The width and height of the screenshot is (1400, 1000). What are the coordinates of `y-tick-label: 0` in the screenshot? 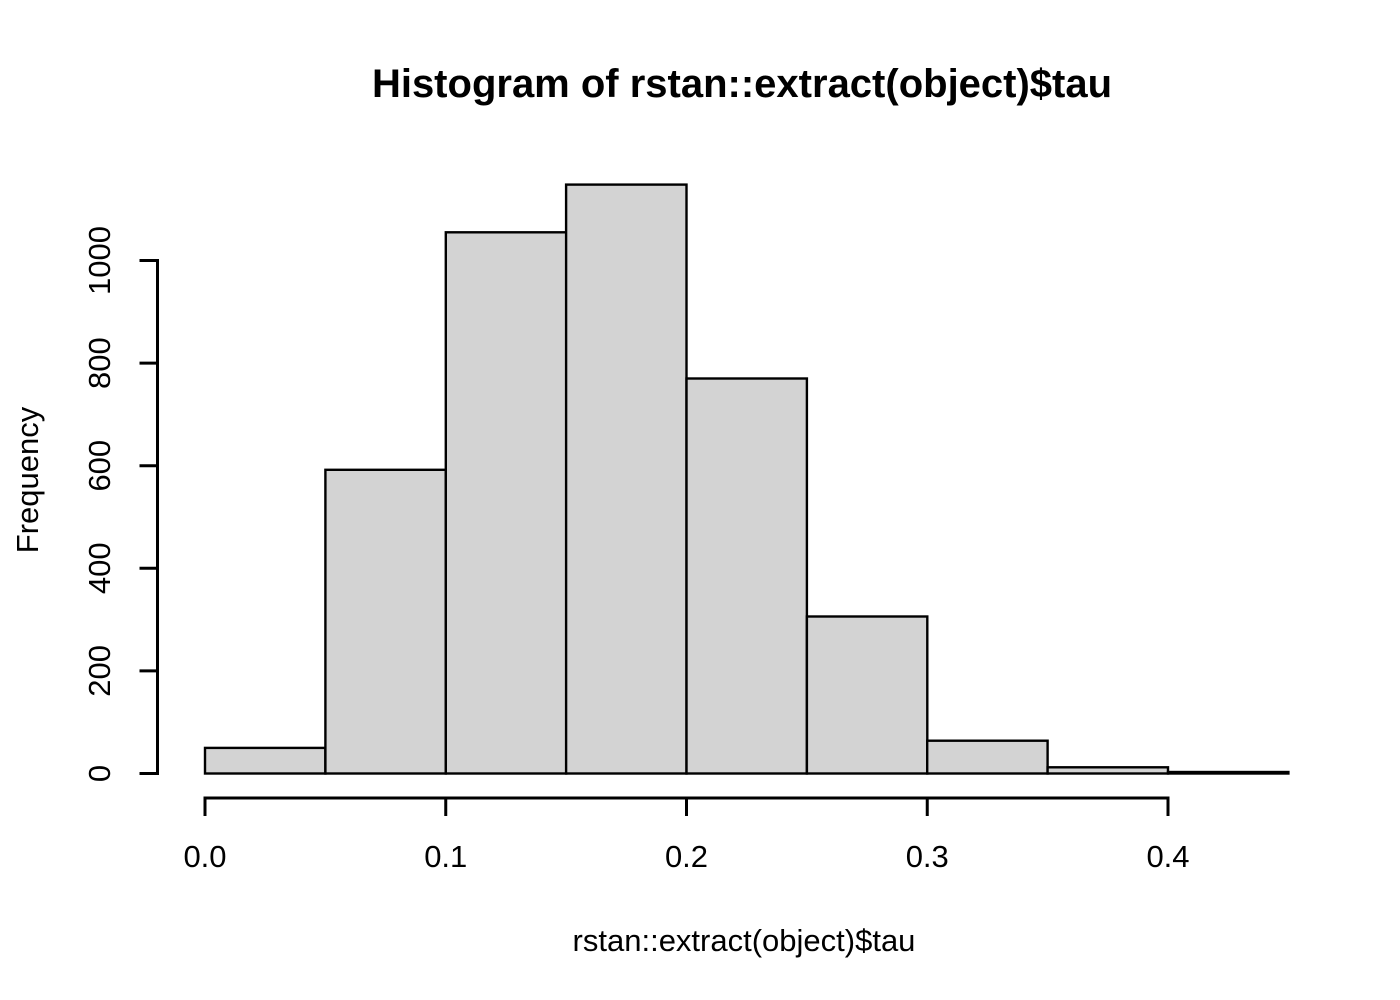 It's located at (99, 773).